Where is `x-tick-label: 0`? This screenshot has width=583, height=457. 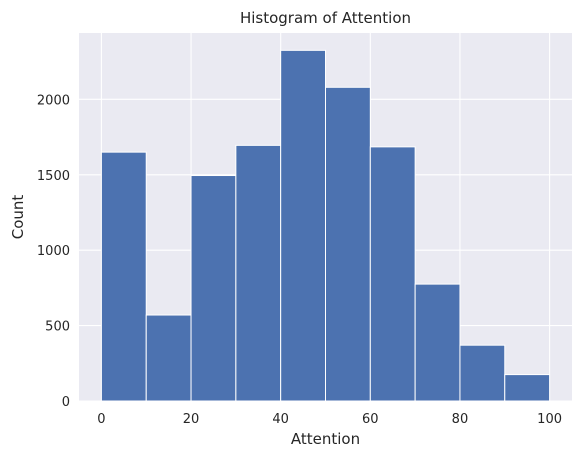
x-tick-label: 0 is located at coordinates (101, 419).